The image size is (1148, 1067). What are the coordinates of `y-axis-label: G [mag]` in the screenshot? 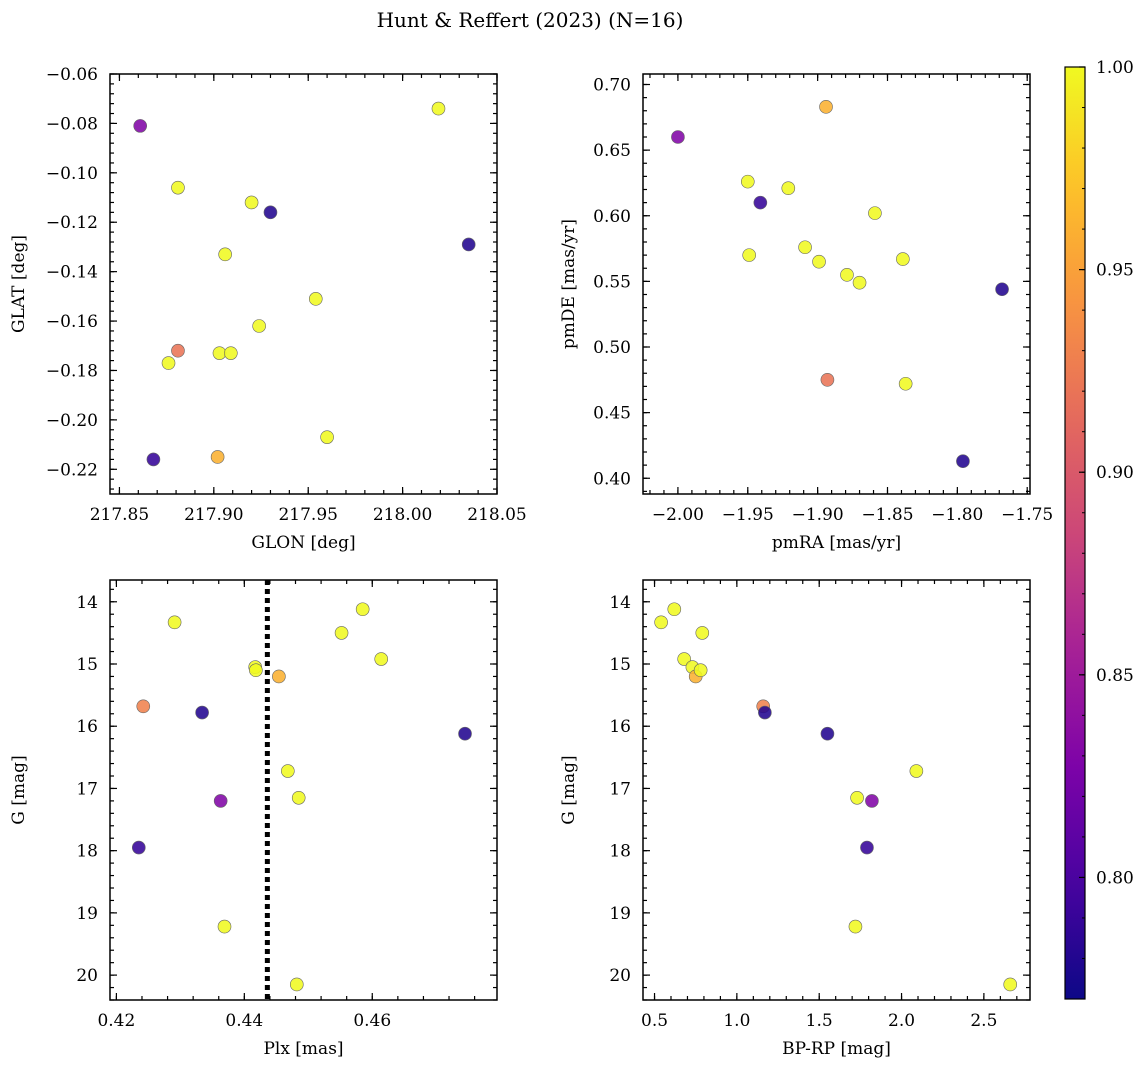 It's located at (569, 789).